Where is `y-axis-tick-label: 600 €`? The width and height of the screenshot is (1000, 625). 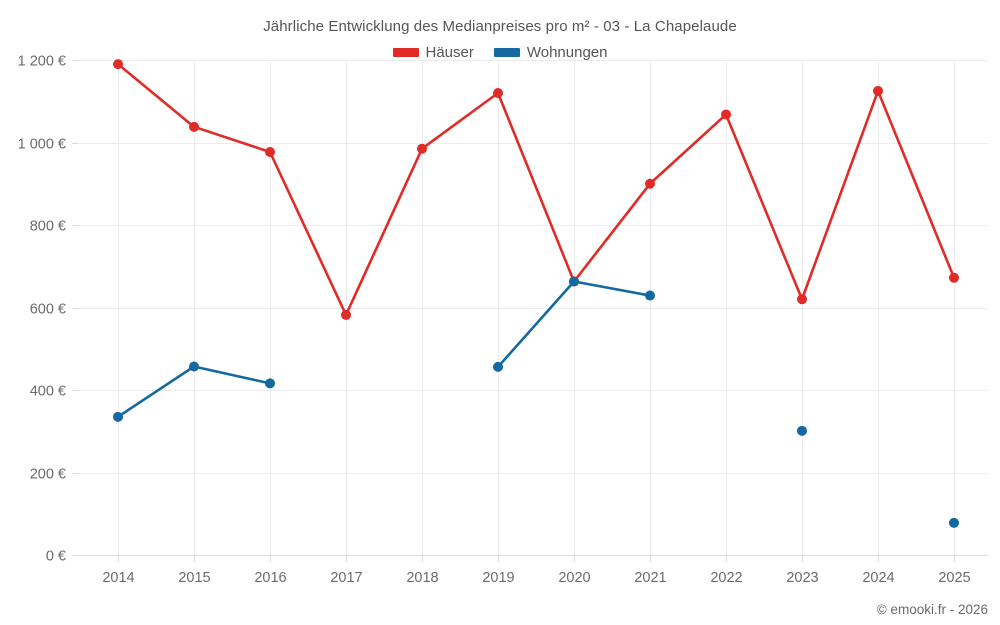
y-axis-tick-label: 600 € is located at coordinates (48, 310).